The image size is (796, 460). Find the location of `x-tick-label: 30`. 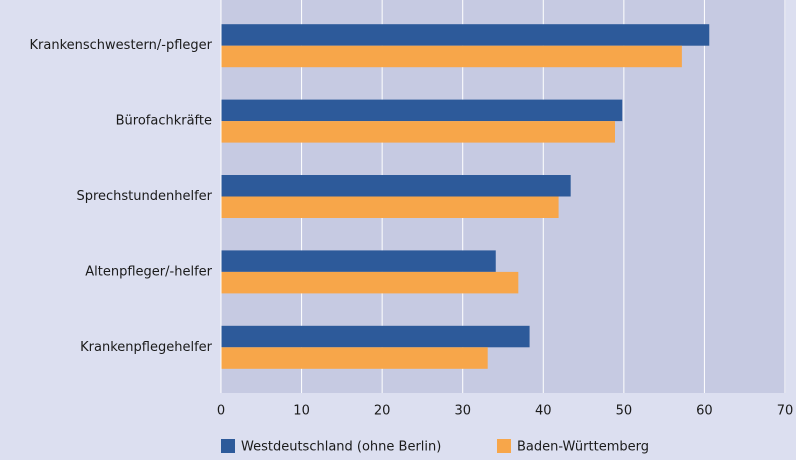

x-tick-label: 30 is located at coordinates (462, 411).